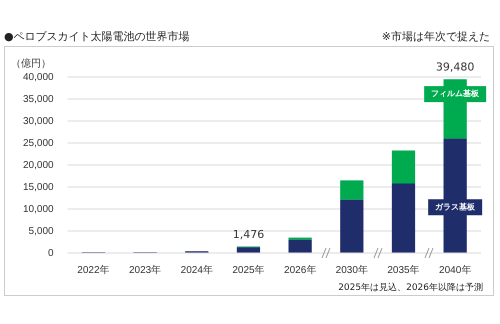 This screenshot has height=324, width=500. I want to click on x-tick-label: 2026年, so click(300, 270).